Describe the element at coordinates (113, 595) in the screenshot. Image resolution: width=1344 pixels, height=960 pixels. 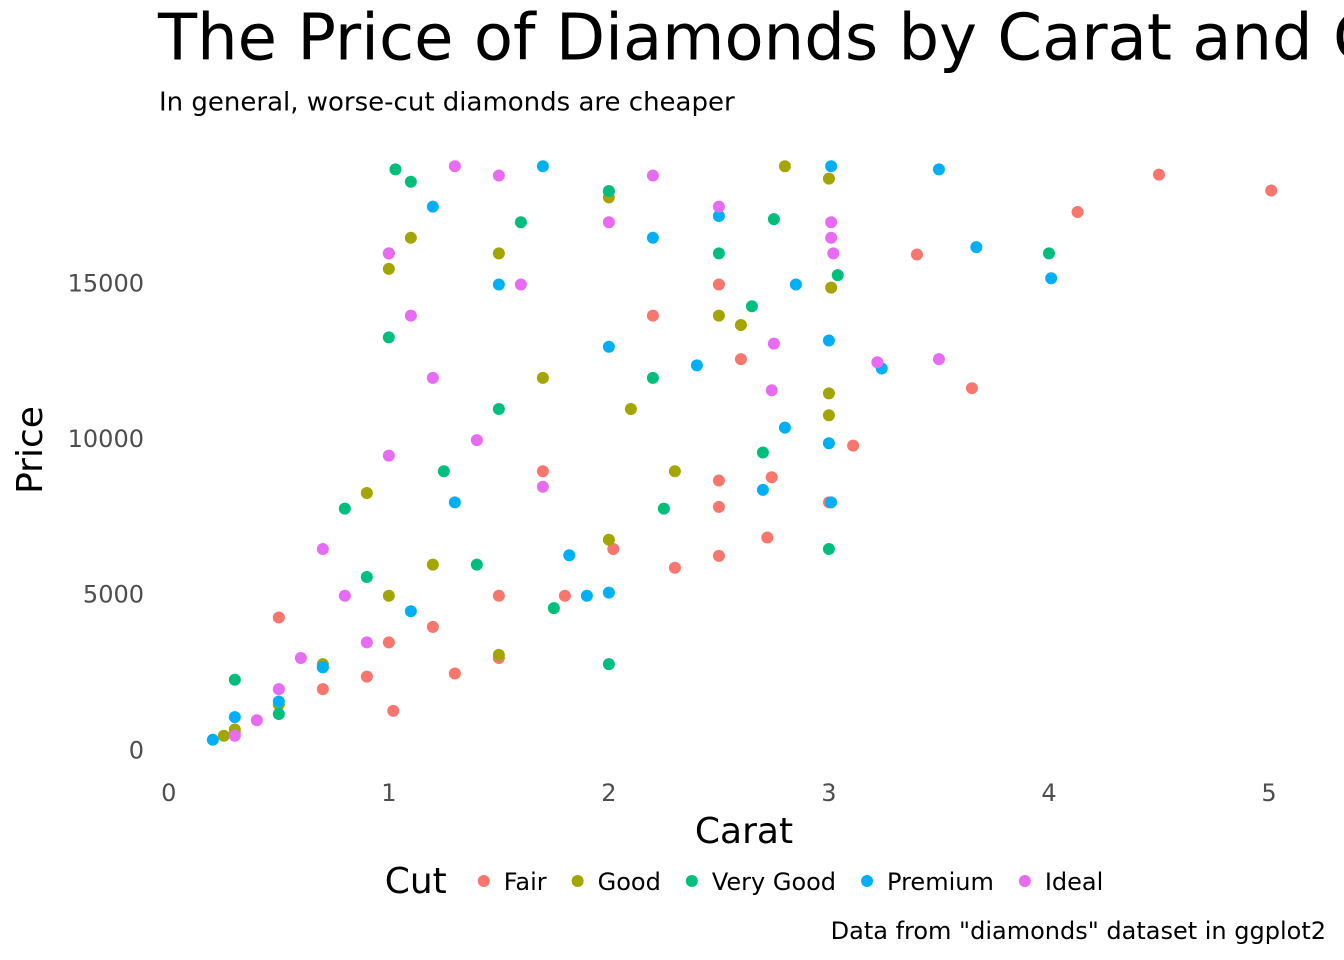
I see `y-tick-label: 5000` at that location.